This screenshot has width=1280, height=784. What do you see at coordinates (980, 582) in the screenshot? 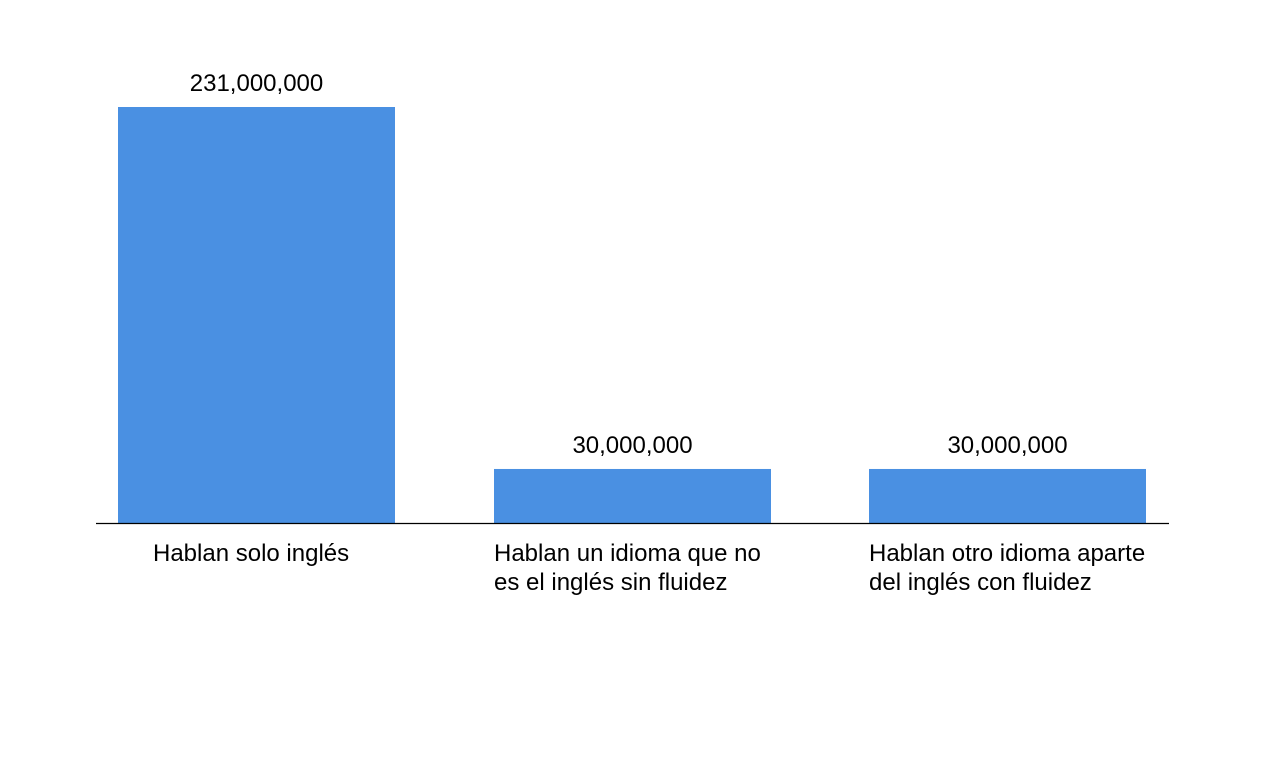
I see `category-label-3-line-2: del inglés con fluidez` at bounding box center [980, 582].